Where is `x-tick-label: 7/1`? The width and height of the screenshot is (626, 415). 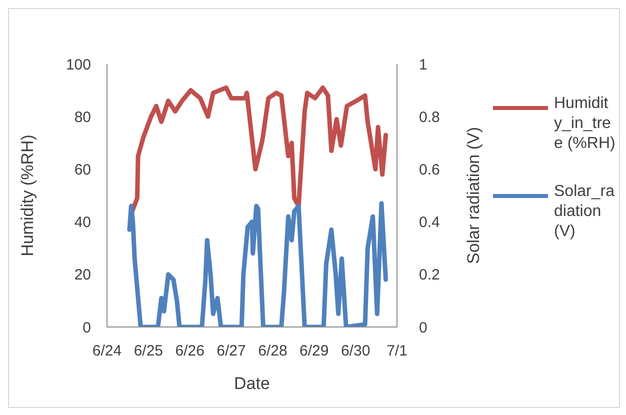
x-tick-label: 7/1 is located at coordinates (397, 351).